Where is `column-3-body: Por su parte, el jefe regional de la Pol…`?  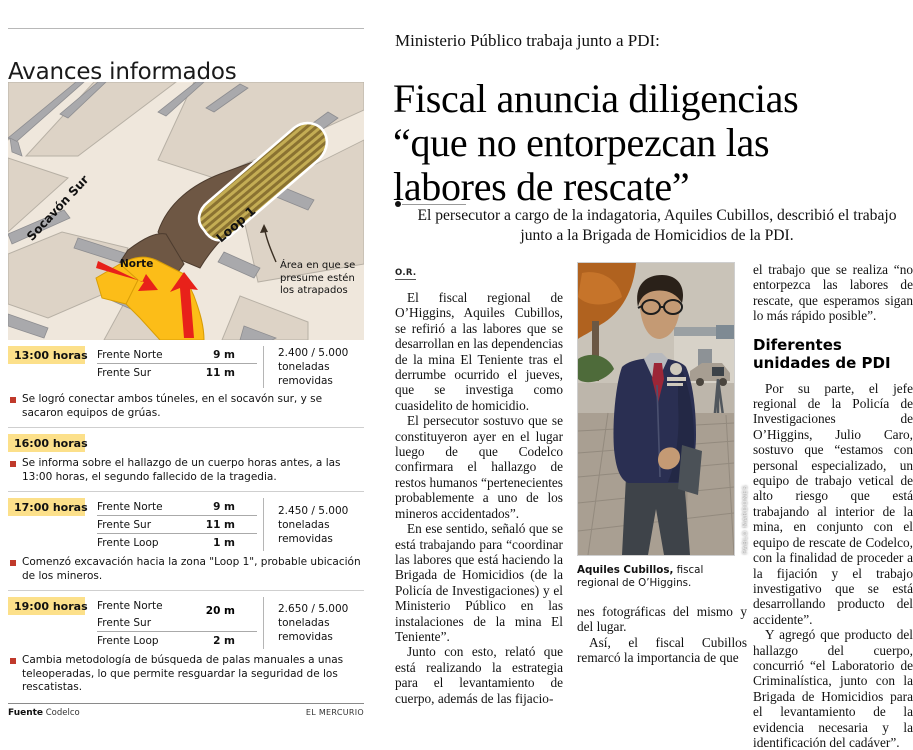 column-3-body: Por su parte, el jefe regional de la Pol… is located at coordinates (833, 565).